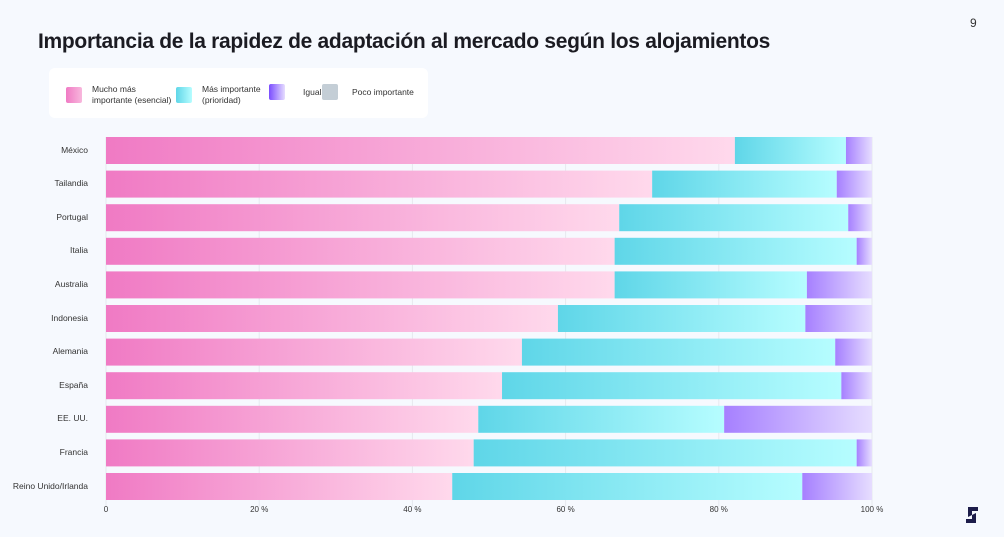  I want to click on legend-item-prioridad: Más importante (prioridad), so click(218, 94).